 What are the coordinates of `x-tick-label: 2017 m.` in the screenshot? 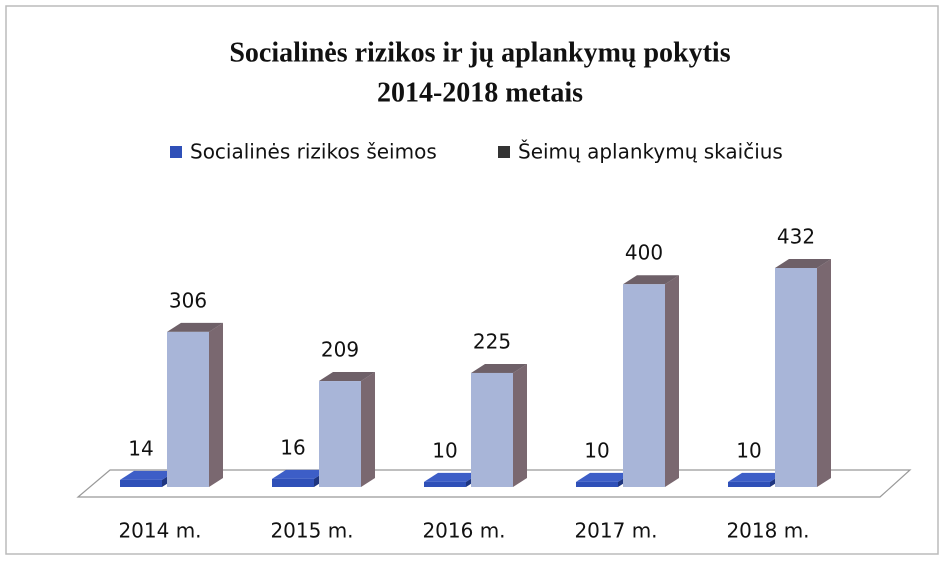 It's located at (615, 531).